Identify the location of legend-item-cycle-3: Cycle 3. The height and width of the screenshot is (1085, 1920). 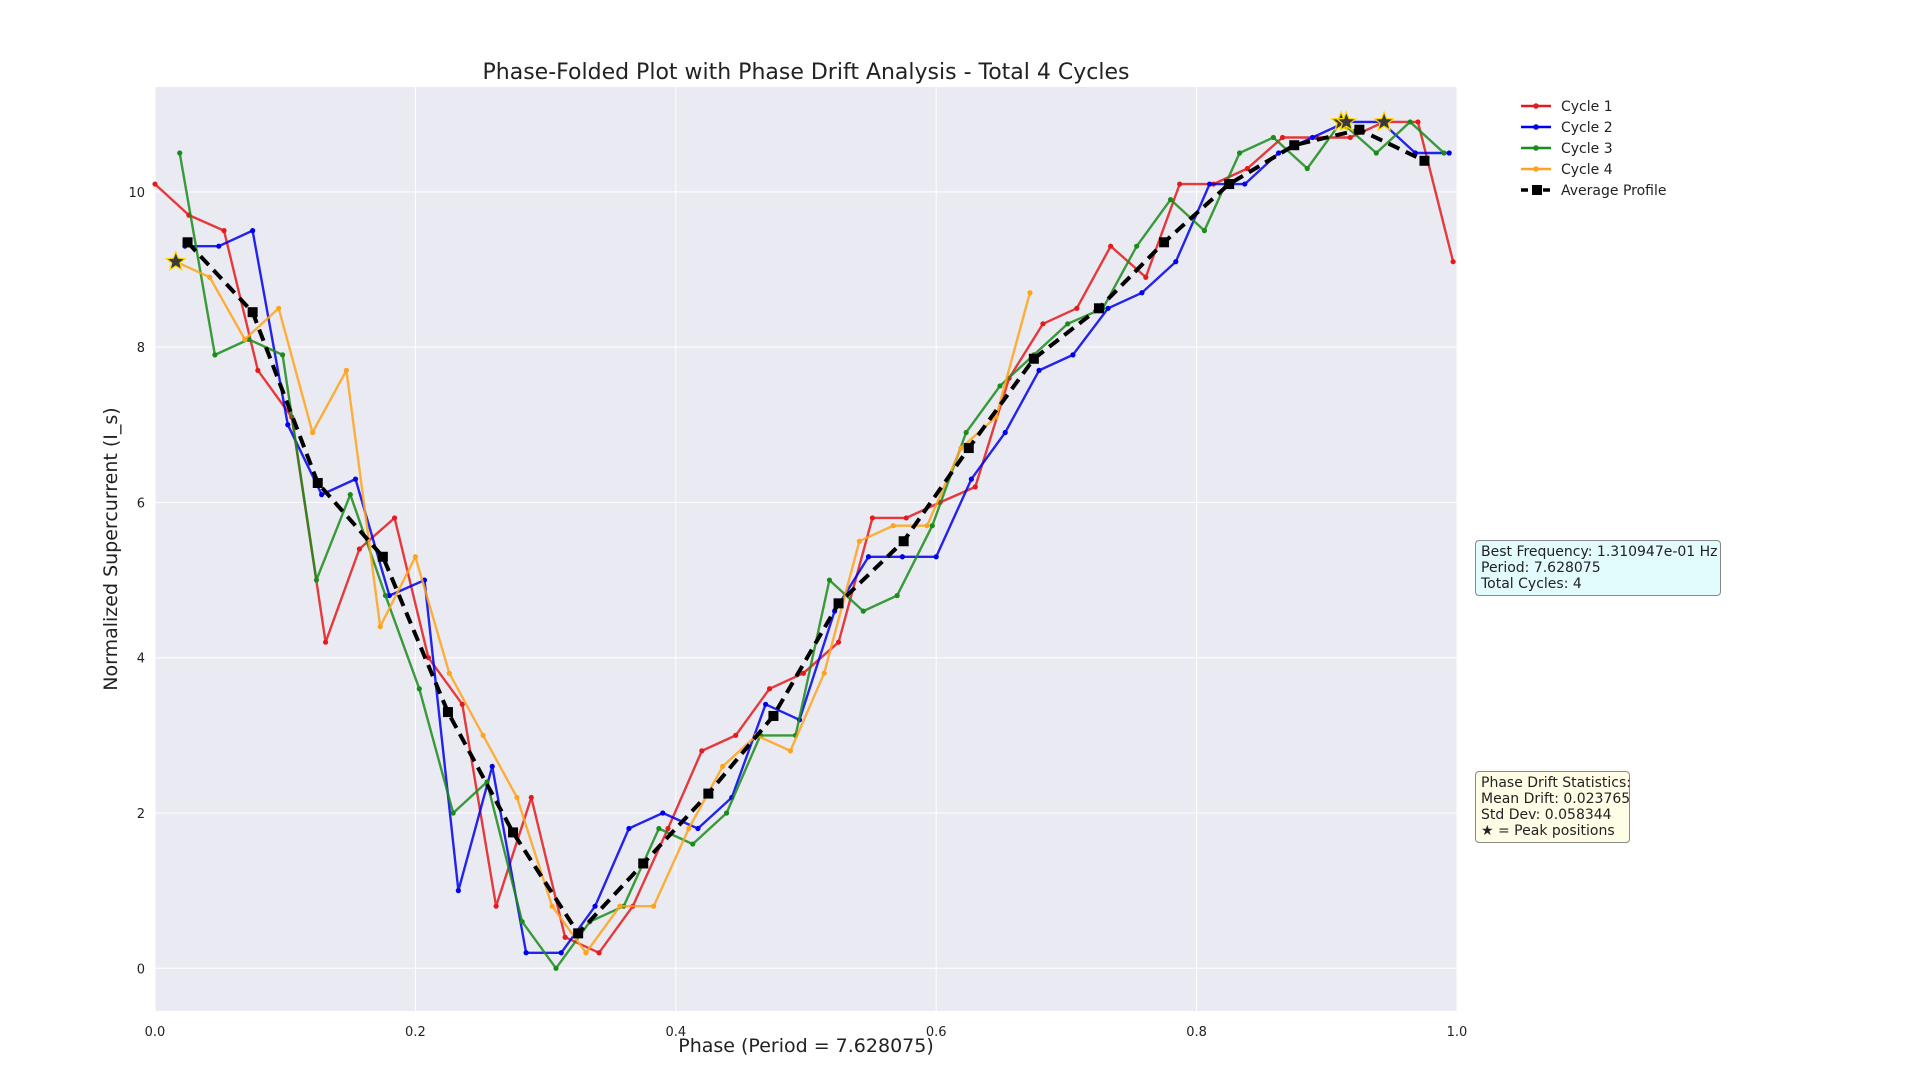
(1567, 149).